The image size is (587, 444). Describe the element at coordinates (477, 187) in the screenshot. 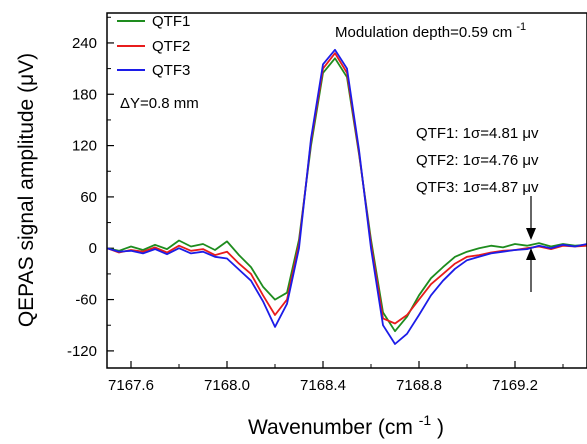

I see `sigma-qtf3: QTF3: 1σ=4.87 μv` at that location.